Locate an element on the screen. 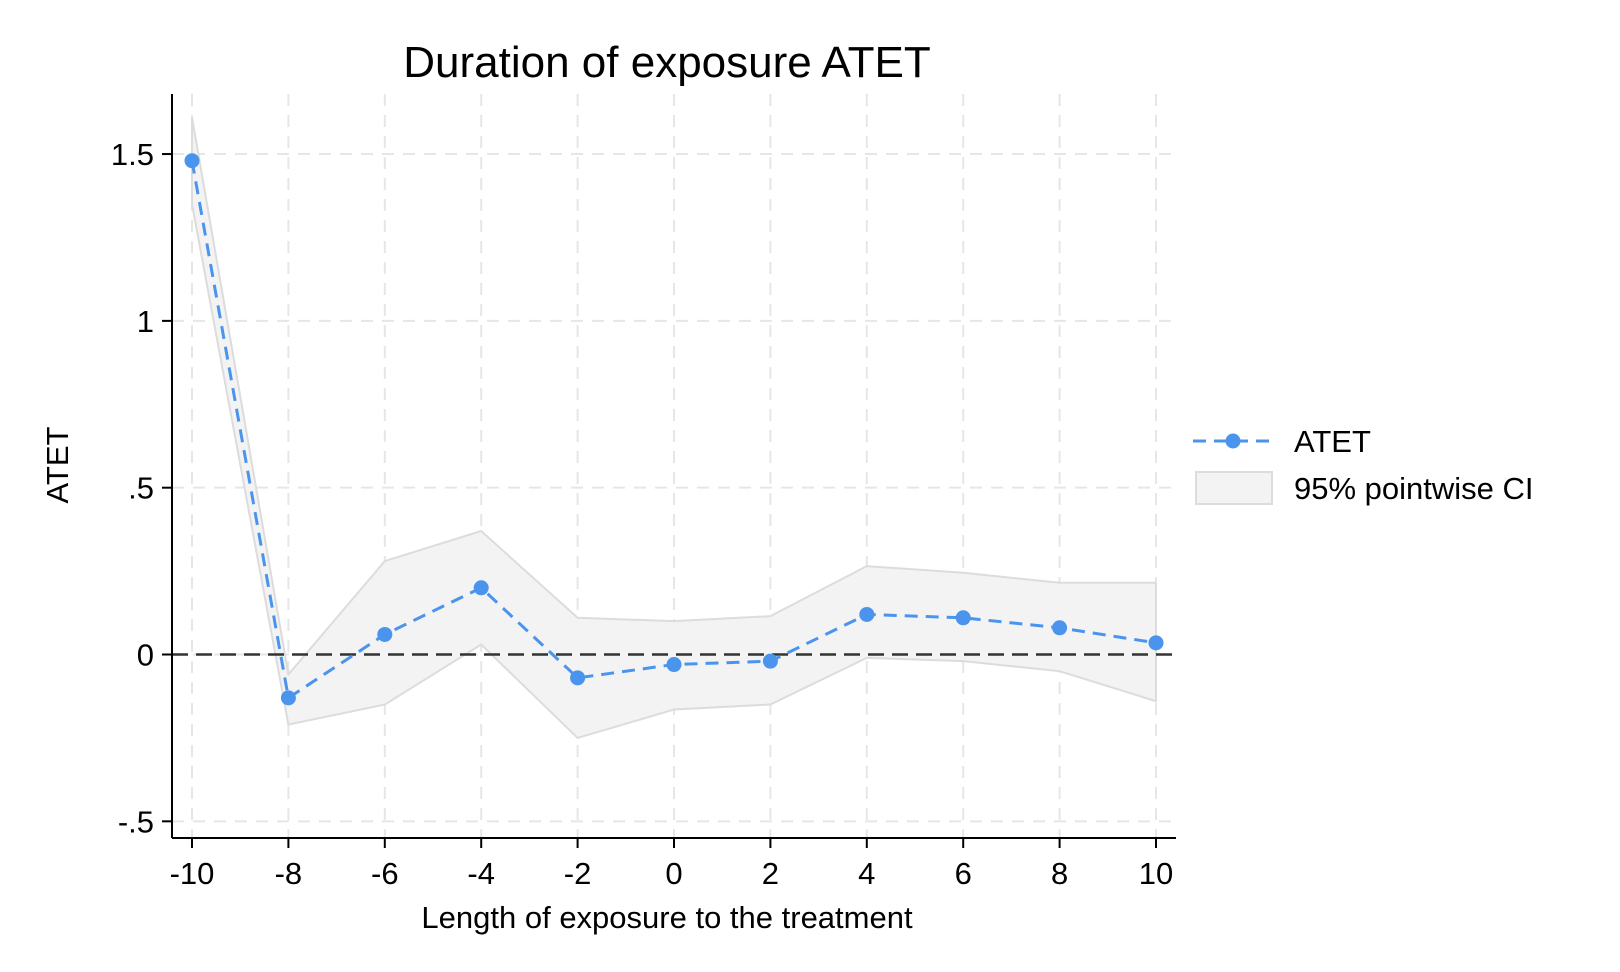 The height and width of the screenshot is (972, 1620). x-tick-label-3: -4 is located at coordinates (481, 873).